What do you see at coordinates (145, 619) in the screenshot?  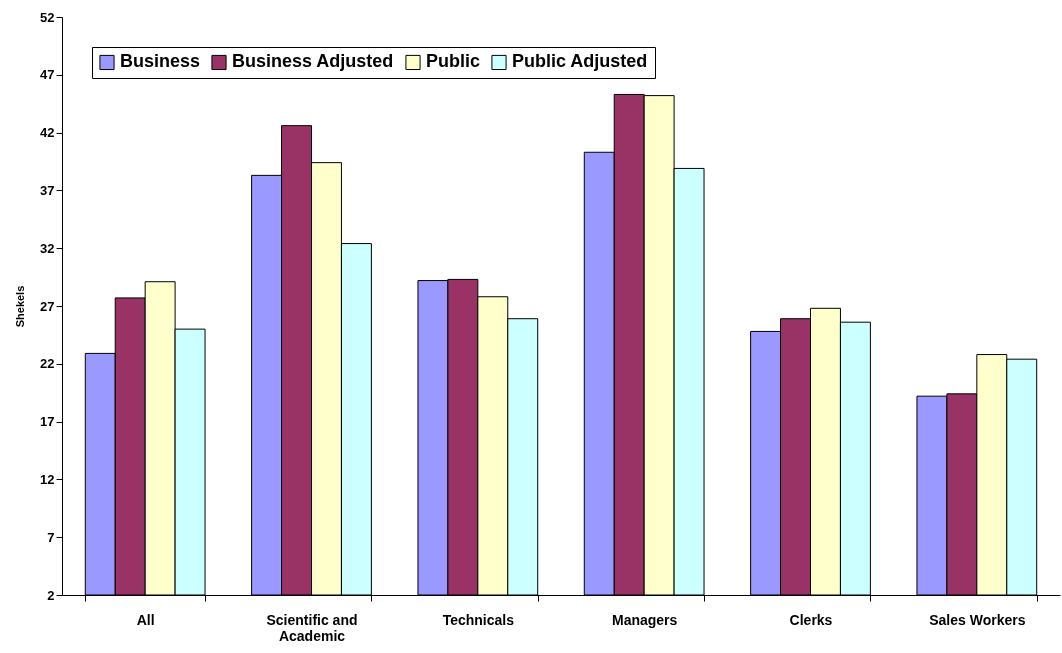 I see `x-tick-label: All` at bounding box center [145, 619].